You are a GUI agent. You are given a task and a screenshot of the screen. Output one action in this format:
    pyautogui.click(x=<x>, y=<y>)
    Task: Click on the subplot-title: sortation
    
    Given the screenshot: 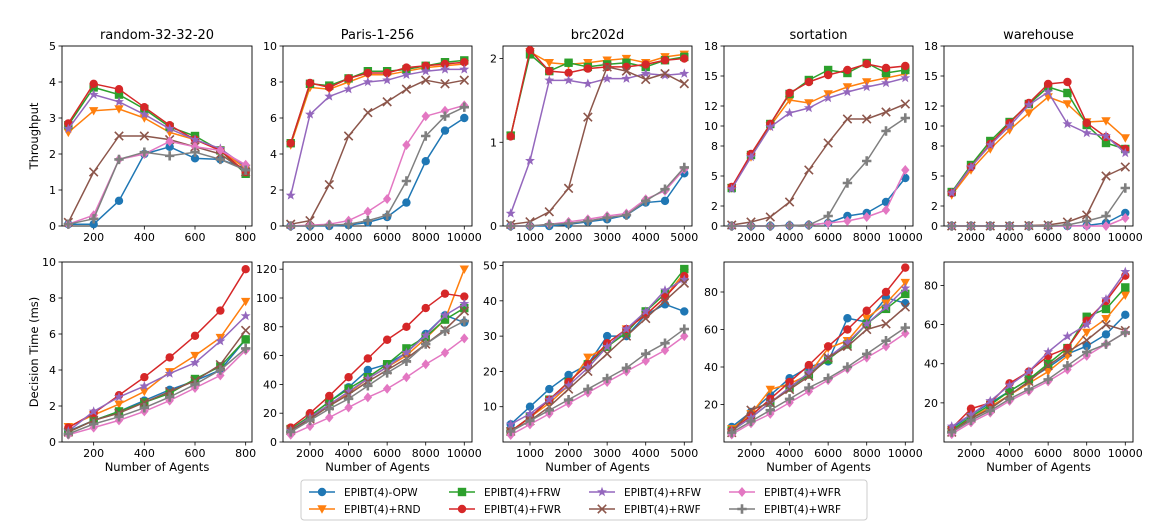 What is the action you would take?
    pyautogui.click(x=818, y=35)
    